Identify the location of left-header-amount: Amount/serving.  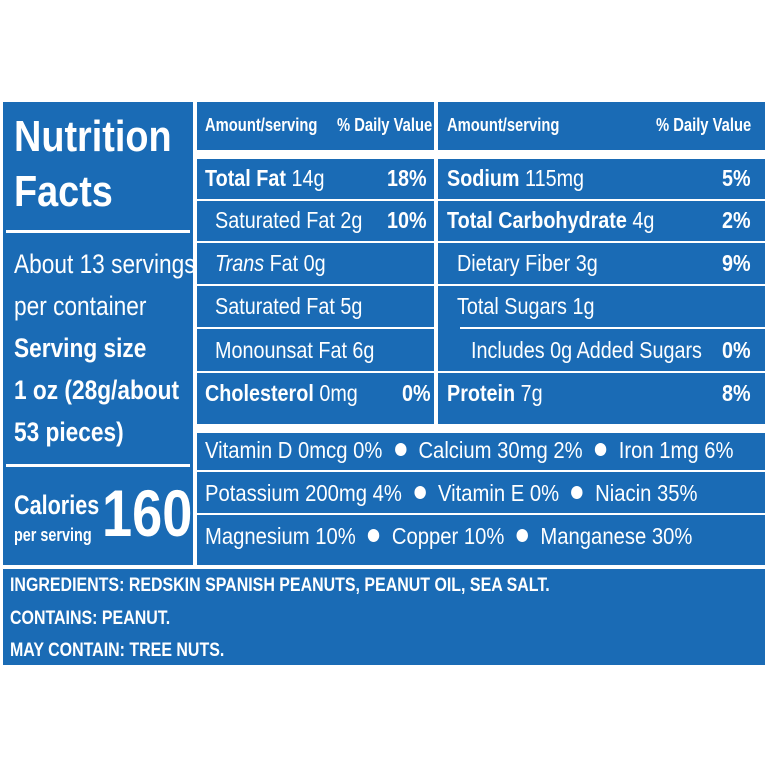
(261, 125).